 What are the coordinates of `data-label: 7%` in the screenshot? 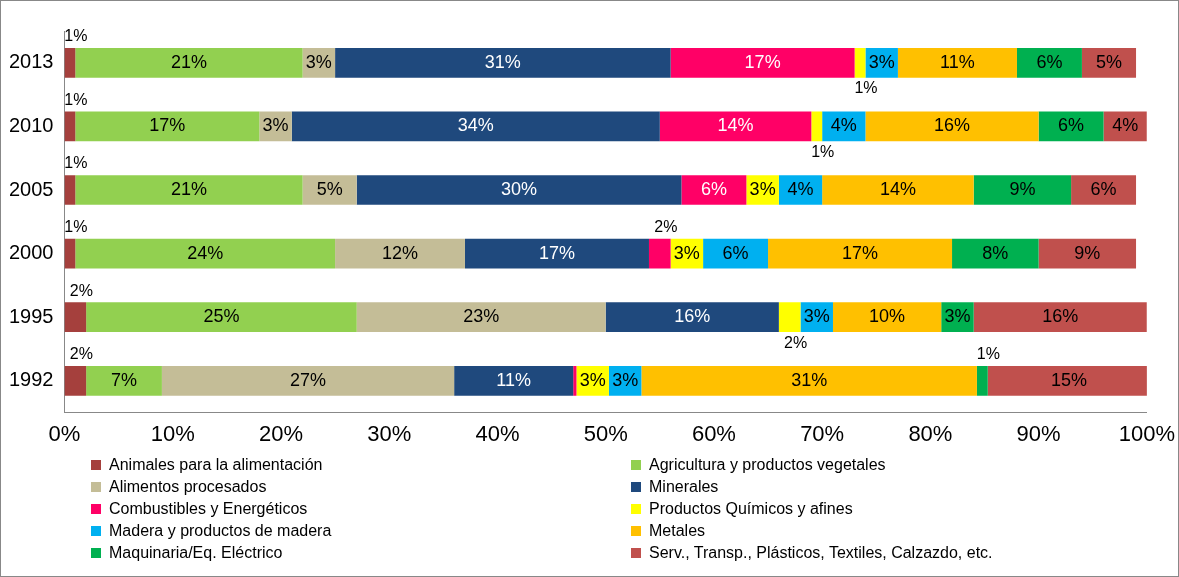 It's located at (124, 379).